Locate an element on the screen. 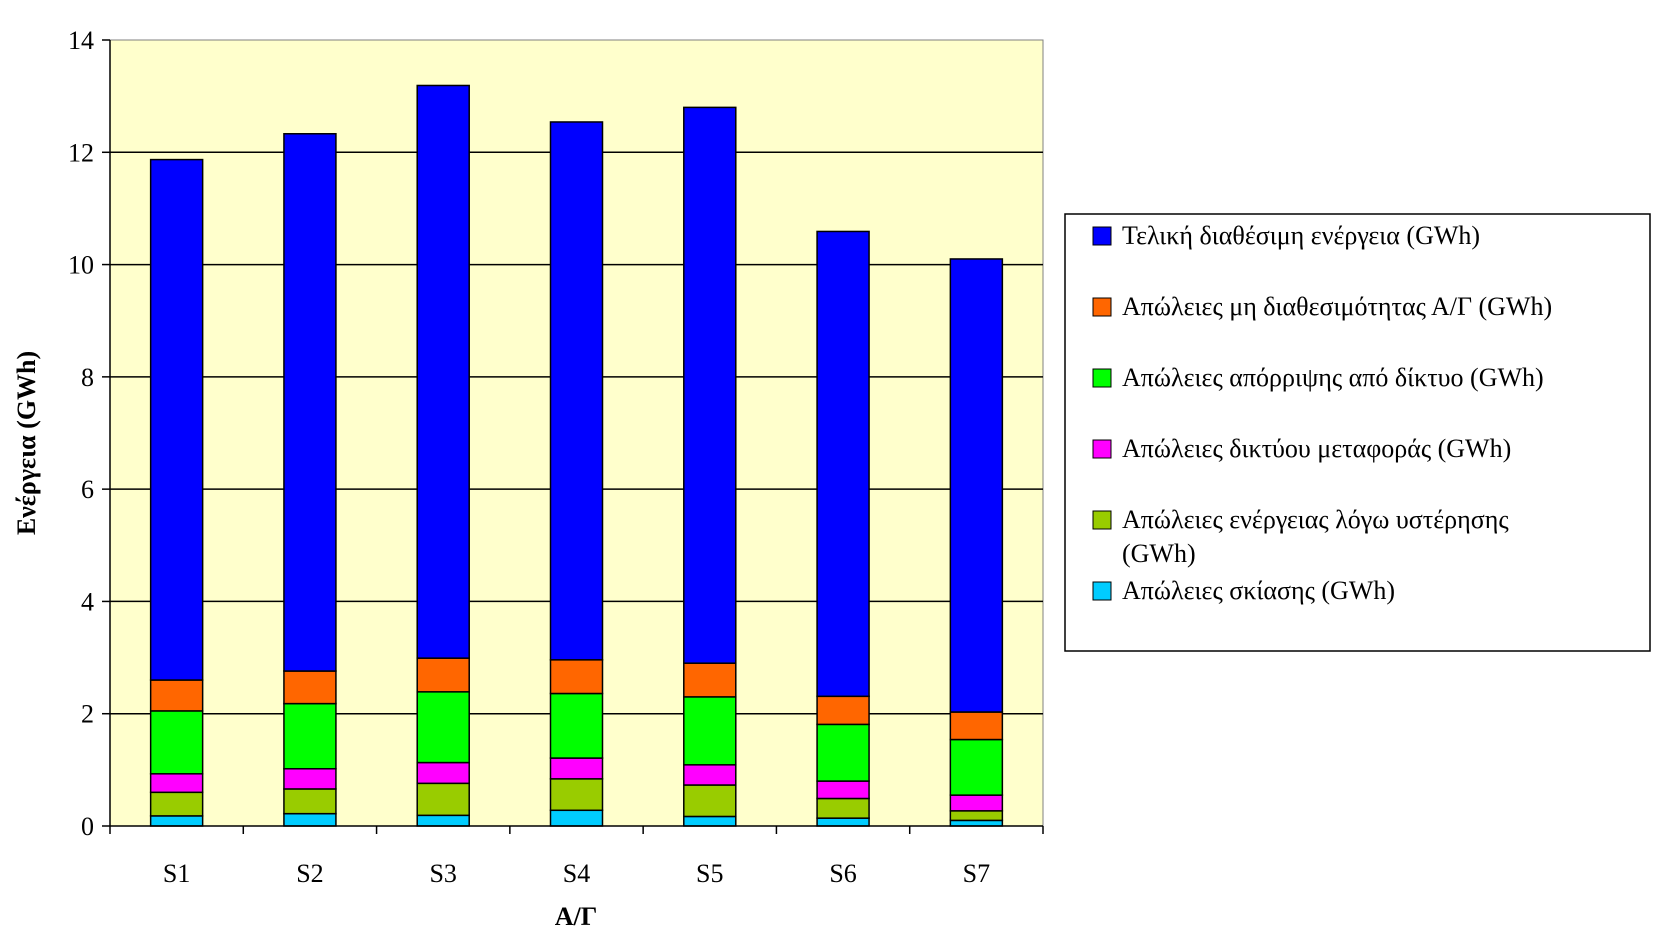 The height and width of the screenshot is (935, 1654). y-tick-label: 10 is located at coordinates (81, 265).